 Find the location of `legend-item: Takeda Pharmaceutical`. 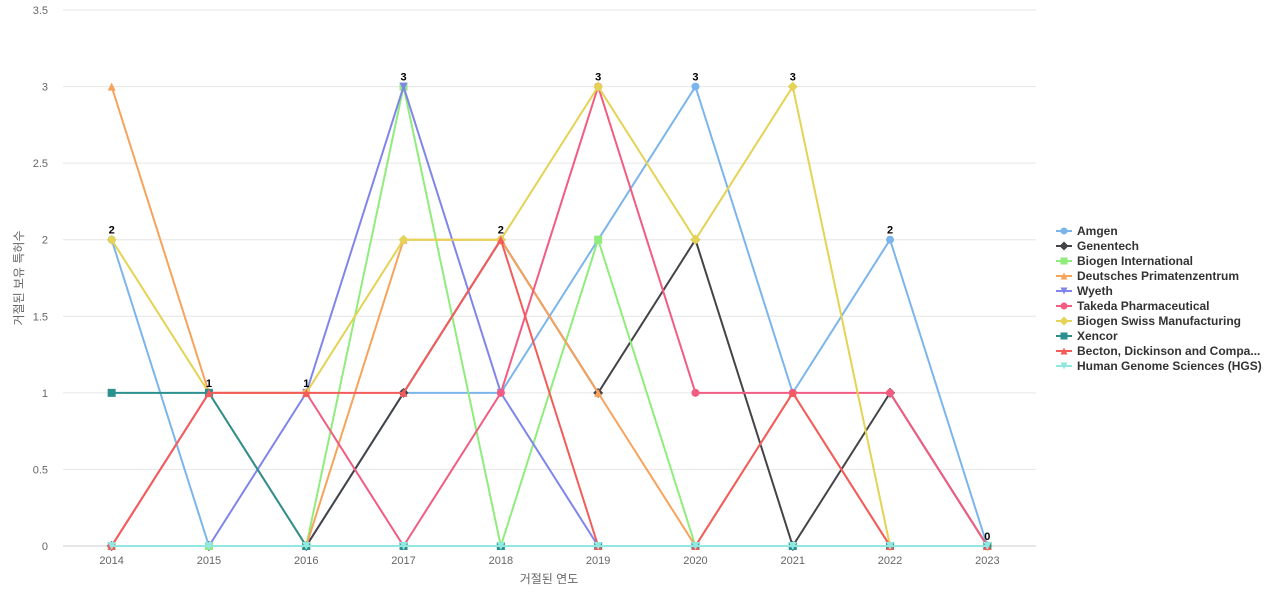

legend-item: Takeda Pharmaceutical is located at coordinates (1133, 306).